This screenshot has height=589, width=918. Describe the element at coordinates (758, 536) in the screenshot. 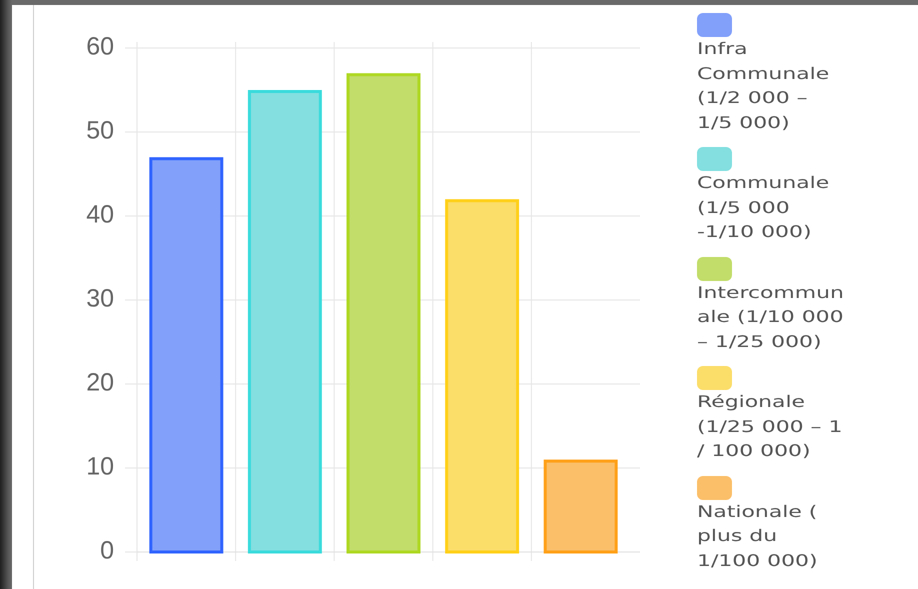

I see `legend-label: Nationale ( plus du 1/100 000)` at that location.